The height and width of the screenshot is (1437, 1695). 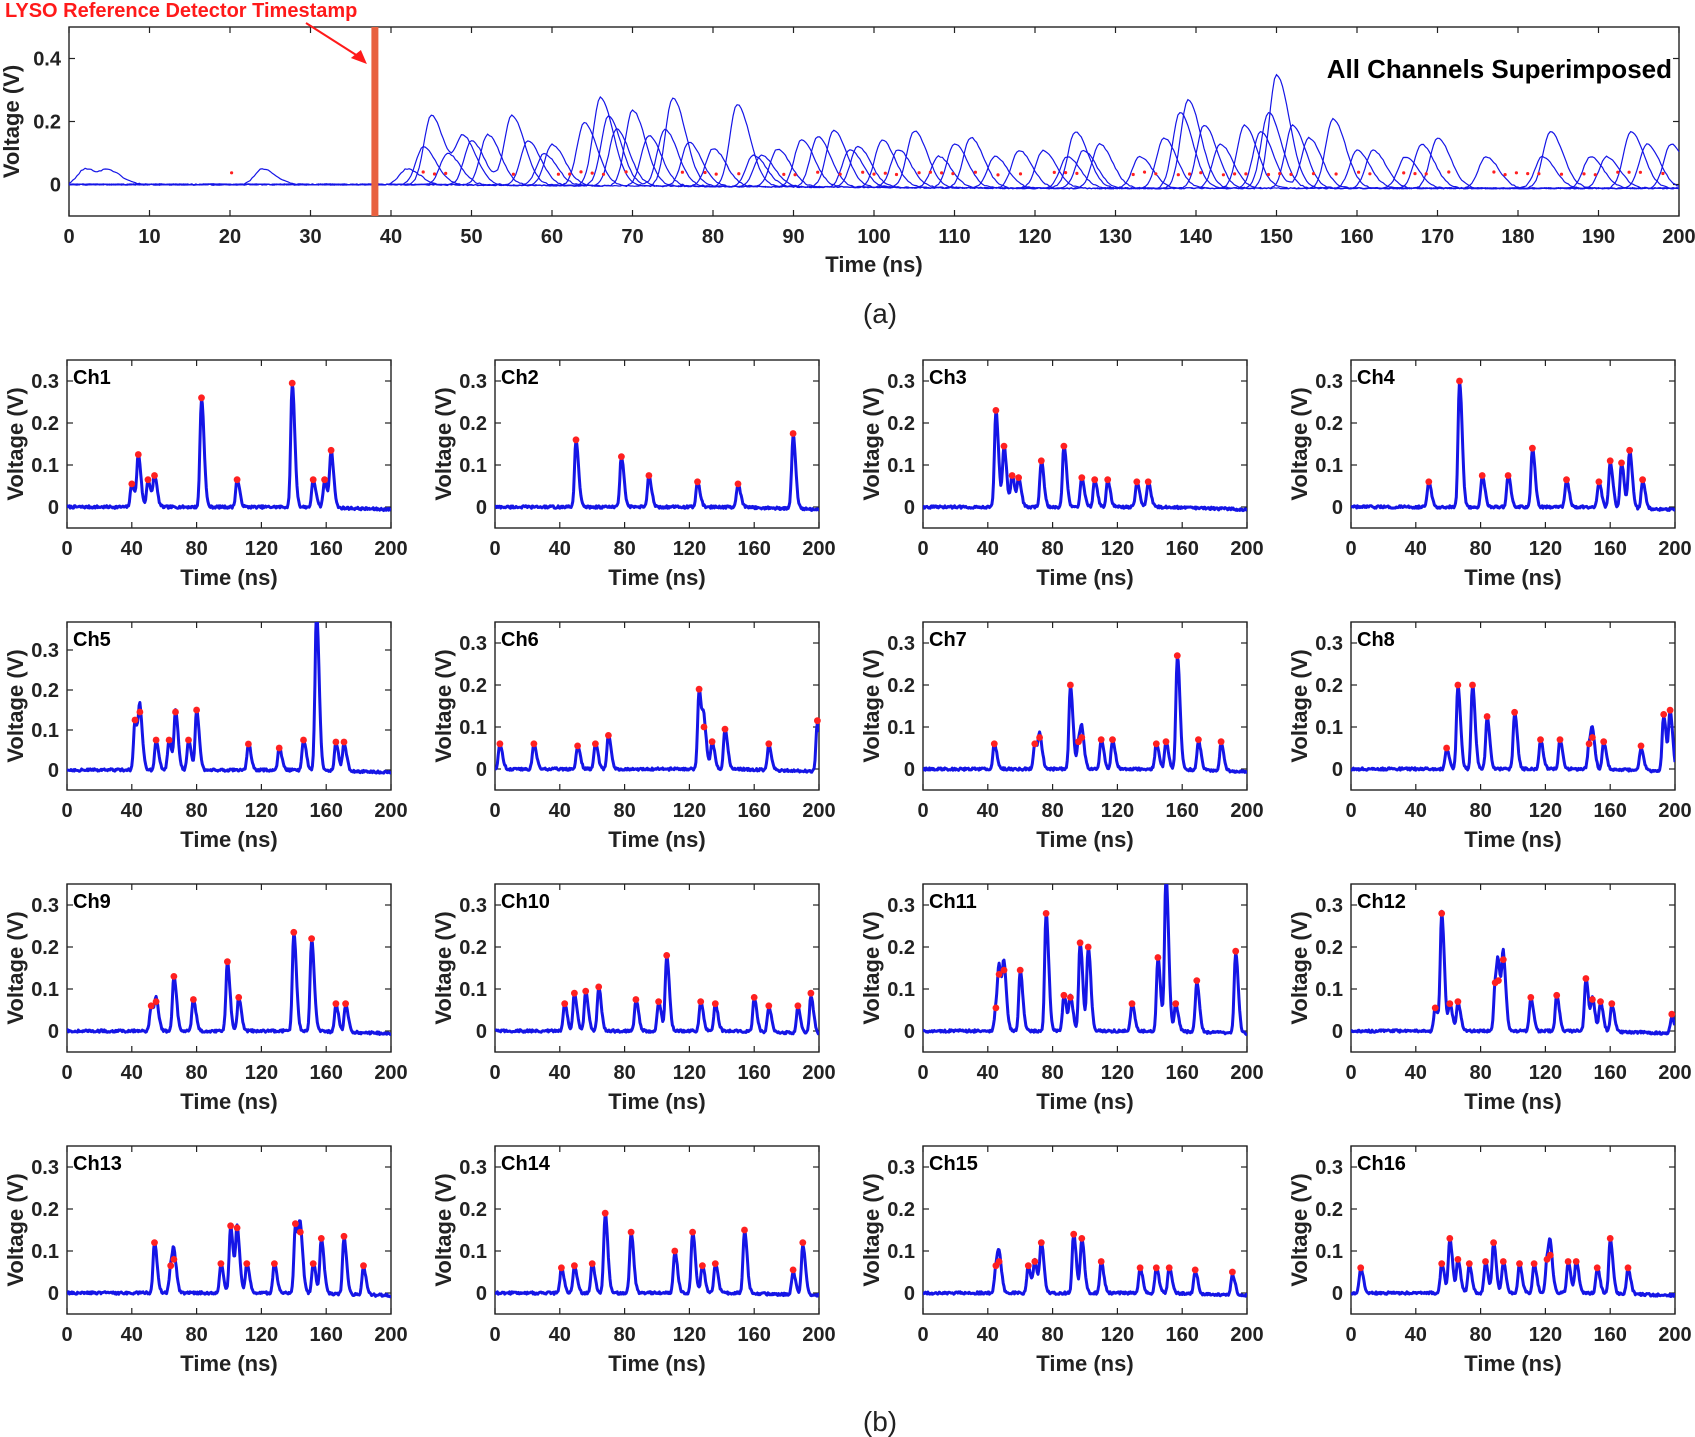 What do you see at coordinates (279, 748) in the screenshot?
I see `ch5-peak-marker` at bounding box center [279, 748].